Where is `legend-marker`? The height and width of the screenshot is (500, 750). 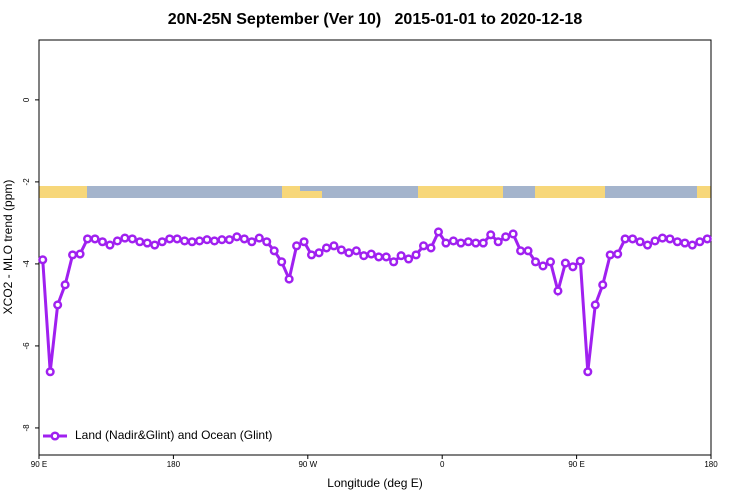
legend-marker is located at coordinates (55, 436).